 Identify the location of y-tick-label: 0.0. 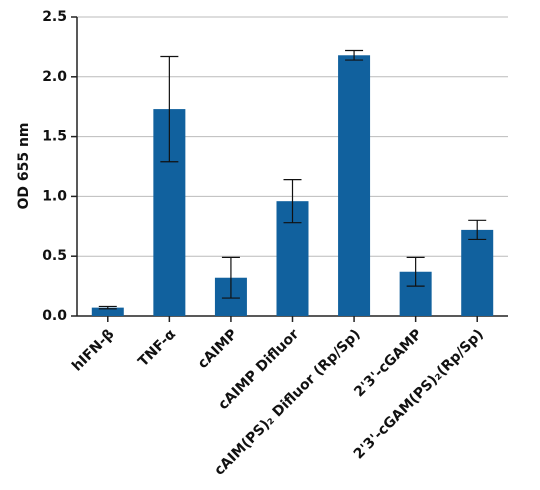
(54, 316).